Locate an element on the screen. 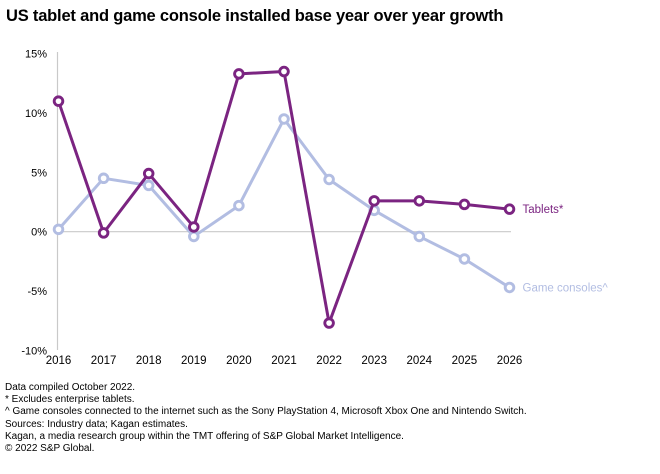 The height and width of the screenshot is (474, 660). x-tick-label: 2018 is located at coordinates (149, 361).